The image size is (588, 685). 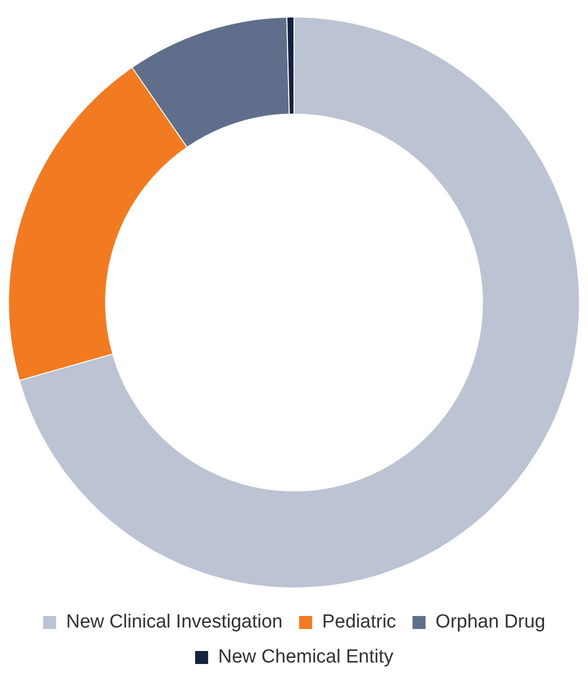 What do you see at coordinates (491, 622) in the screenshot?
I see `legend-label: Orphan Drug` at bounding box center [491, 622].